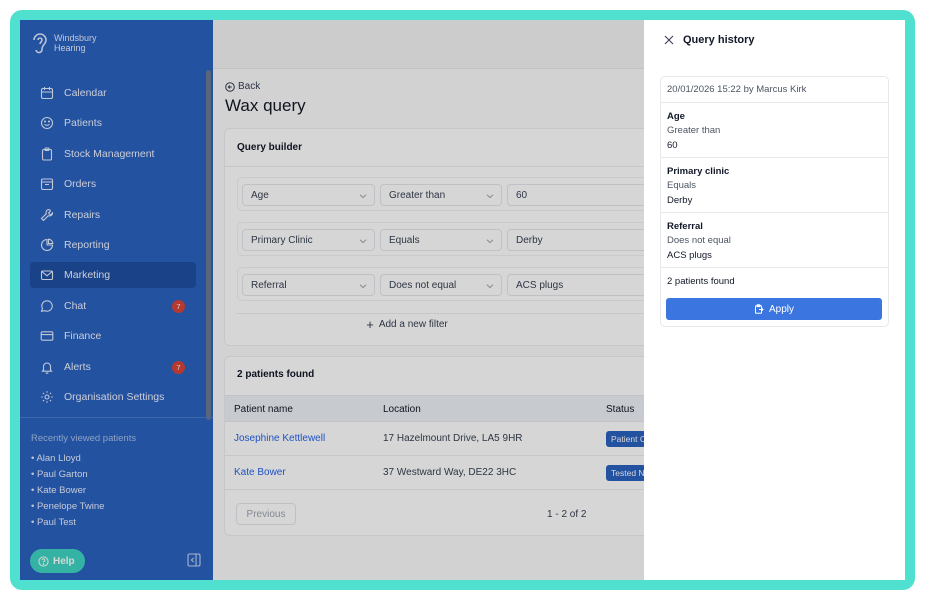  What do you see at coordinates (567, 514) in the screenshot?
I see `pagination-info: 1 - 2 of 2` at bounding box center [567, 514].